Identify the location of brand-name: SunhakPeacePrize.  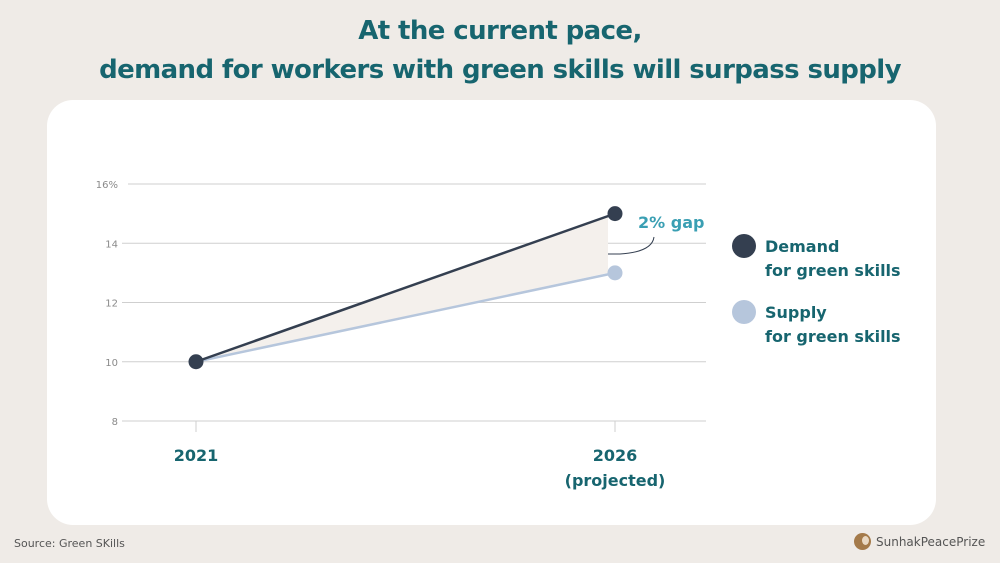
(931, 541).